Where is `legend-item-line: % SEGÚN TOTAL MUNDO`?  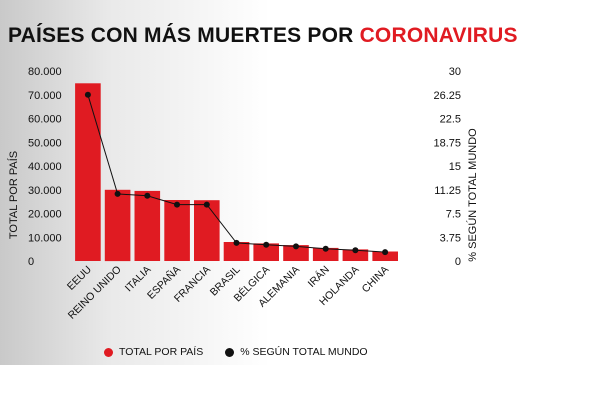
legend-item-line: % SEGÚN TOTAL MUNDO is located at coordinates (296, 352).